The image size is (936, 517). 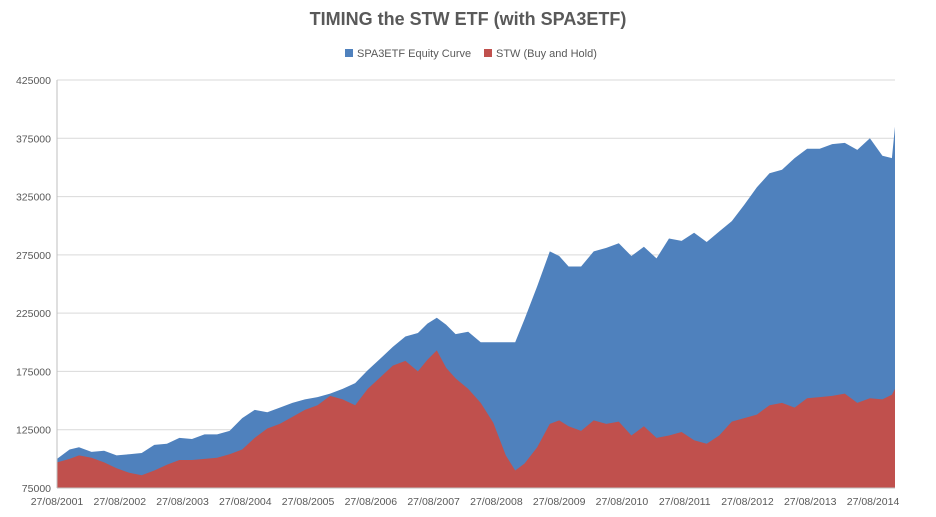 I want to click on x-tick-label: 27/08/2010, so click(x=622, y=502).